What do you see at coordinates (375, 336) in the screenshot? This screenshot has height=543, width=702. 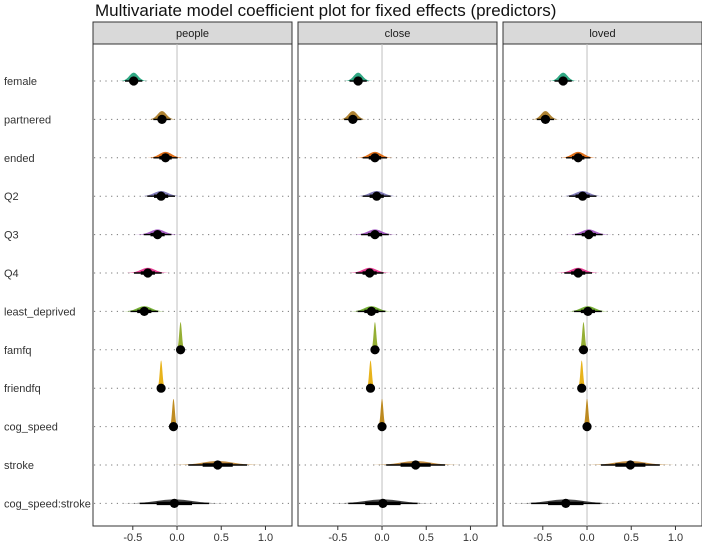 I see `density-close-famfq` at bounding box center [375, 336].